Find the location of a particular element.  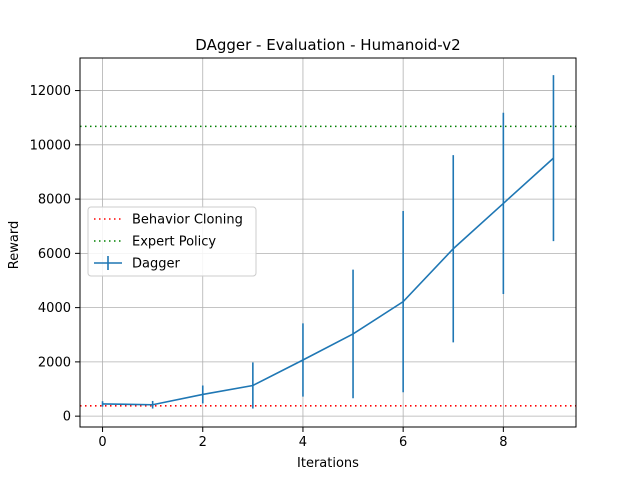

legend-label: Expert Policy is located at coordinates (174, 242).